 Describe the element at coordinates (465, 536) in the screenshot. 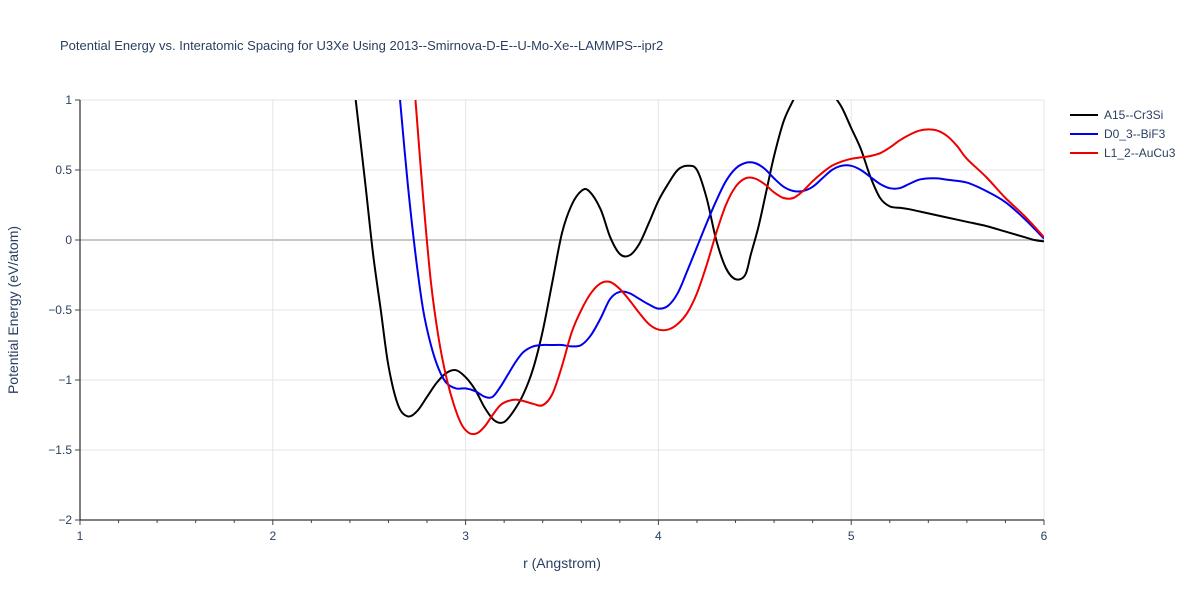

I see `x-tick-label-2: 3` at that location.